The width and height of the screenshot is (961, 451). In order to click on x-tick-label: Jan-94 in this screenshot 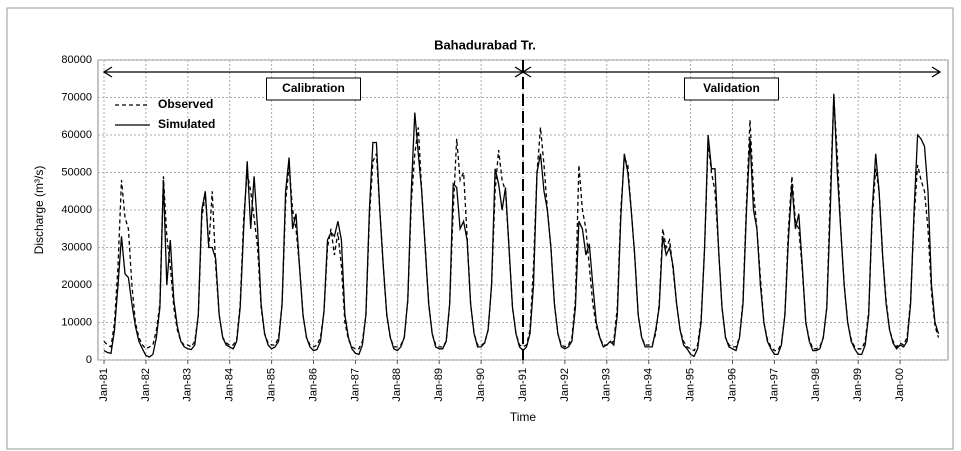, I will do `click(649, 385)`.